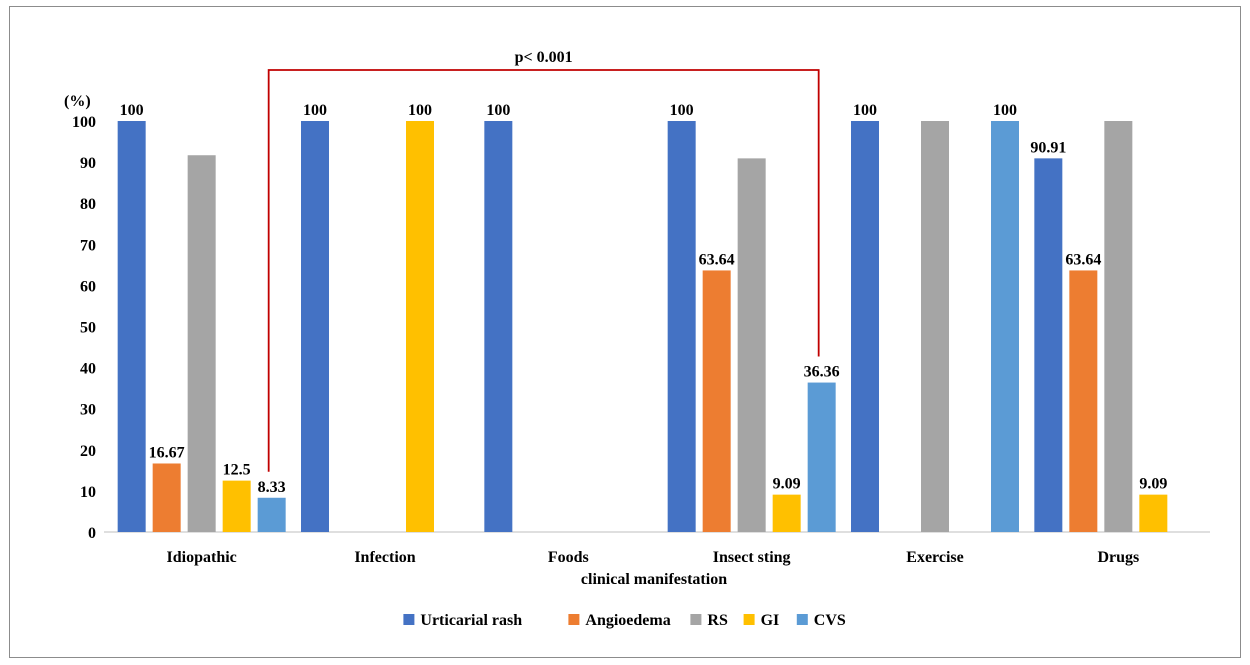  Describe the element at coordinates (471, 620) in the screenshot. I see `legend-label: Urticarial rash` at that location.